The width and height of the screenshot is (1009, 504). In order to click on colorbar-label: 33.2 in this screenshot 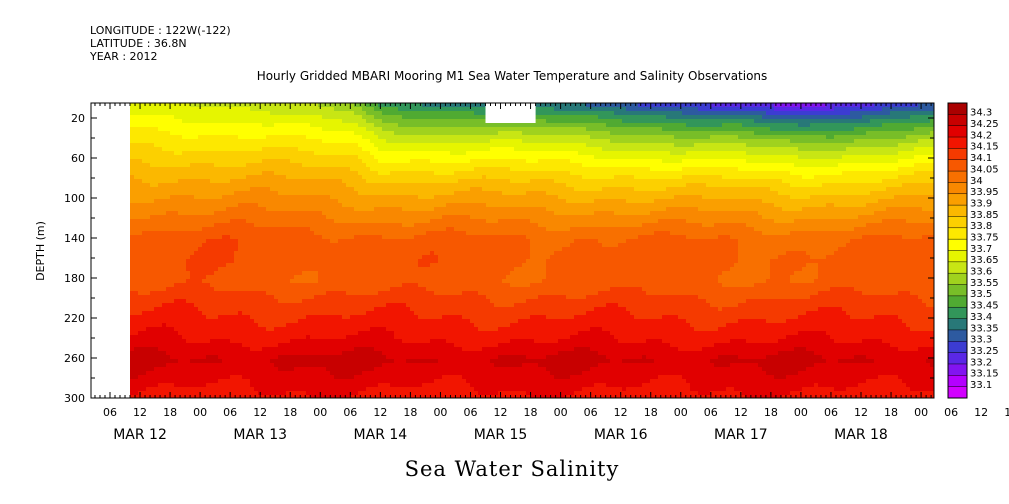, I will do `click(981, 362)`.